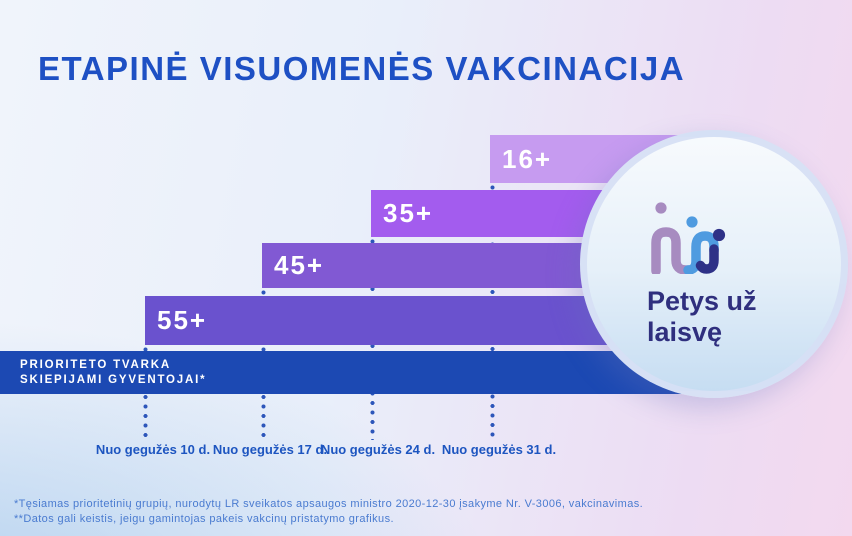  I want to click on priority-banner-line1: PRIORITETO TVARKA, so click(95, 365).